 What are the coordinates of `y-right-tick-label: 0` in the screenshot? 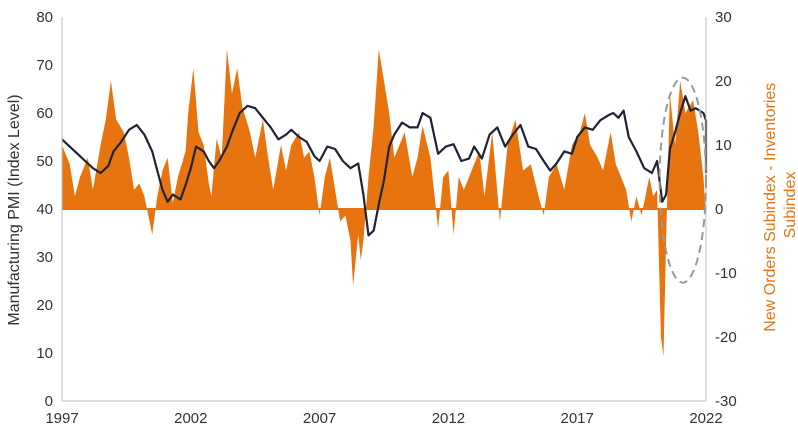 It's located at (719, 209).